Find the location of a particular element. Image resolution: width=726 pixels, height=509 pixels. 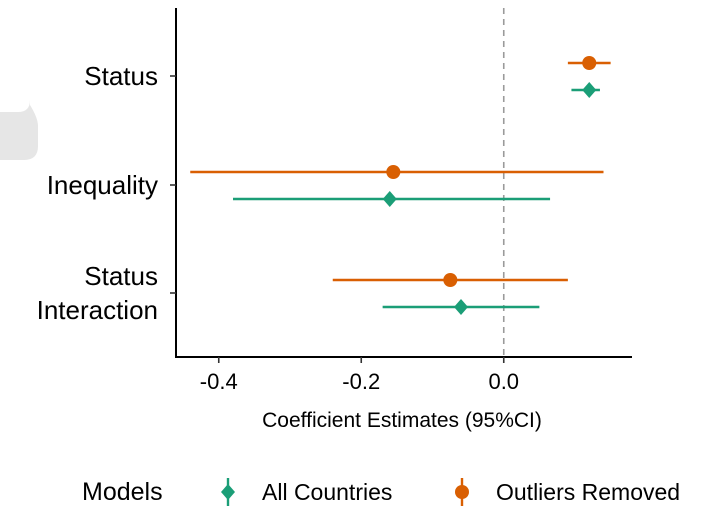

watermark-fragment is located at coordinates (19, 130).